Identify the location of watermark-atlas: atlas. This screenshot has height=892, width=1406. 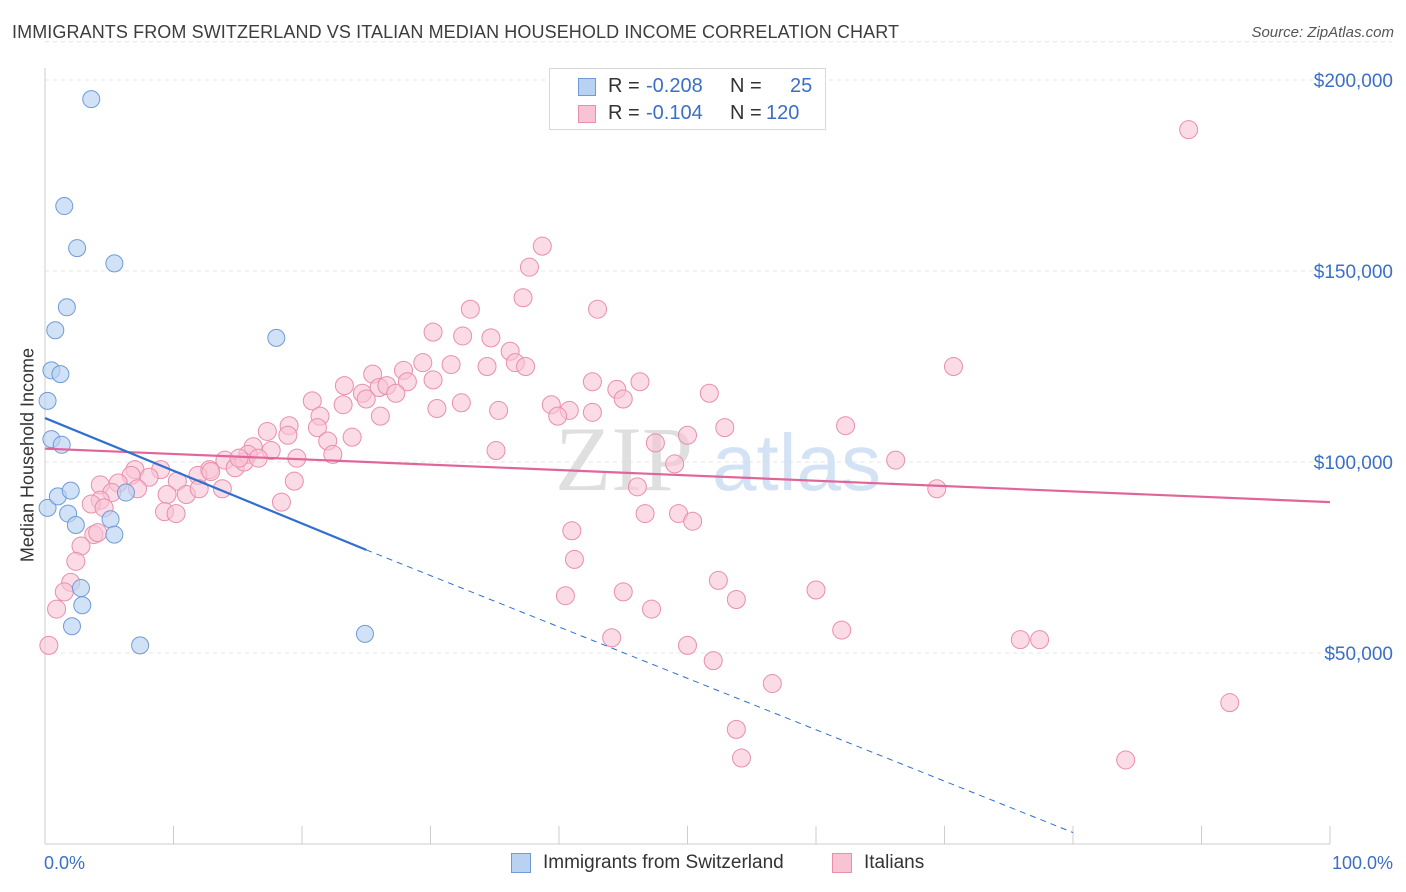
(796, 462).